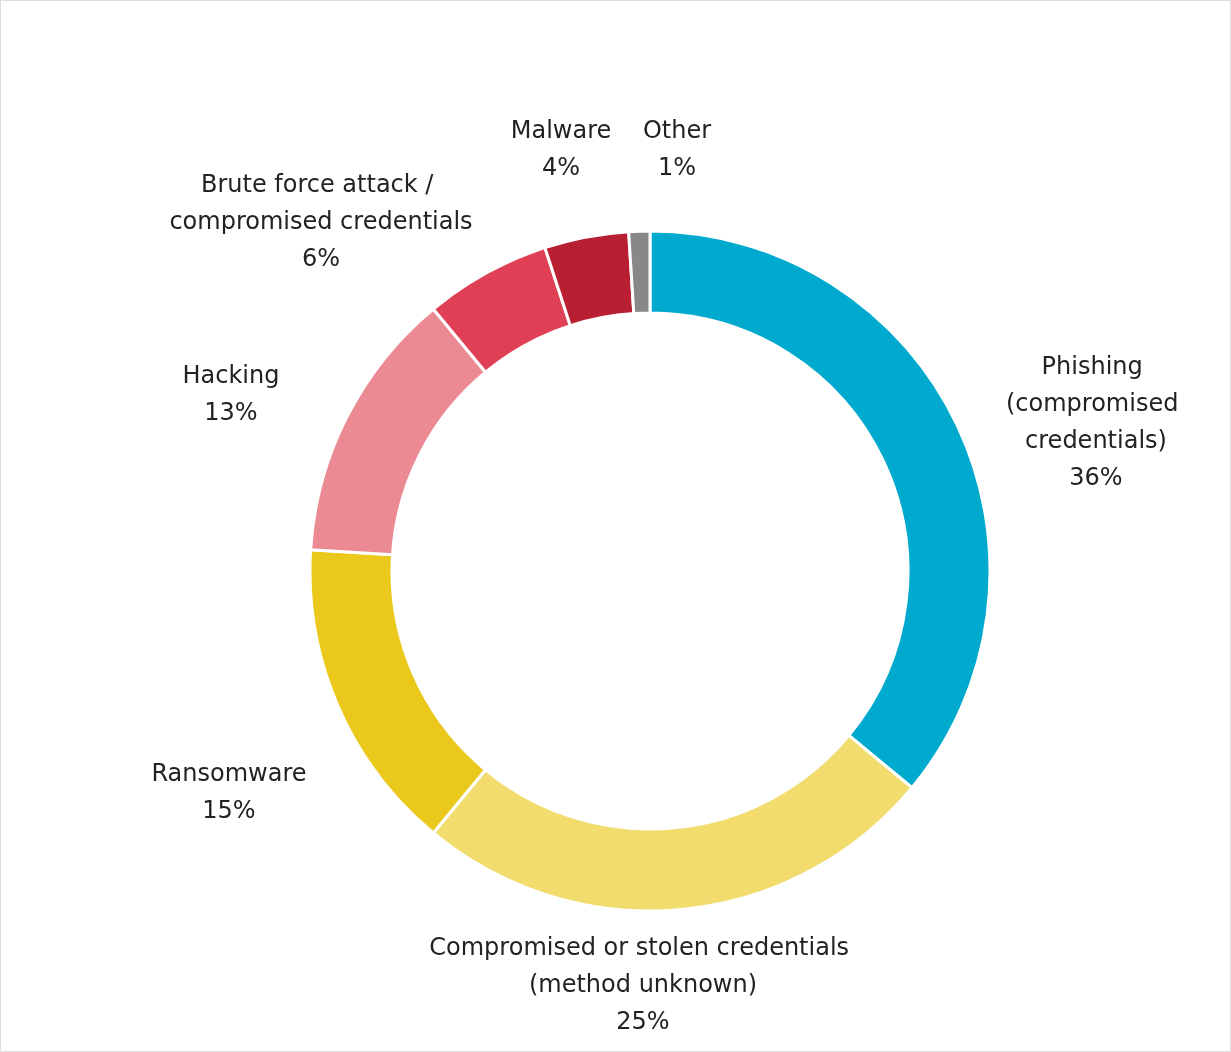 Image resolution: width=1231 pixels, height=1052 pixels. Describe the element at coordinates (231, 411) in the screenshot. I see `data-label: 13%` at that location.